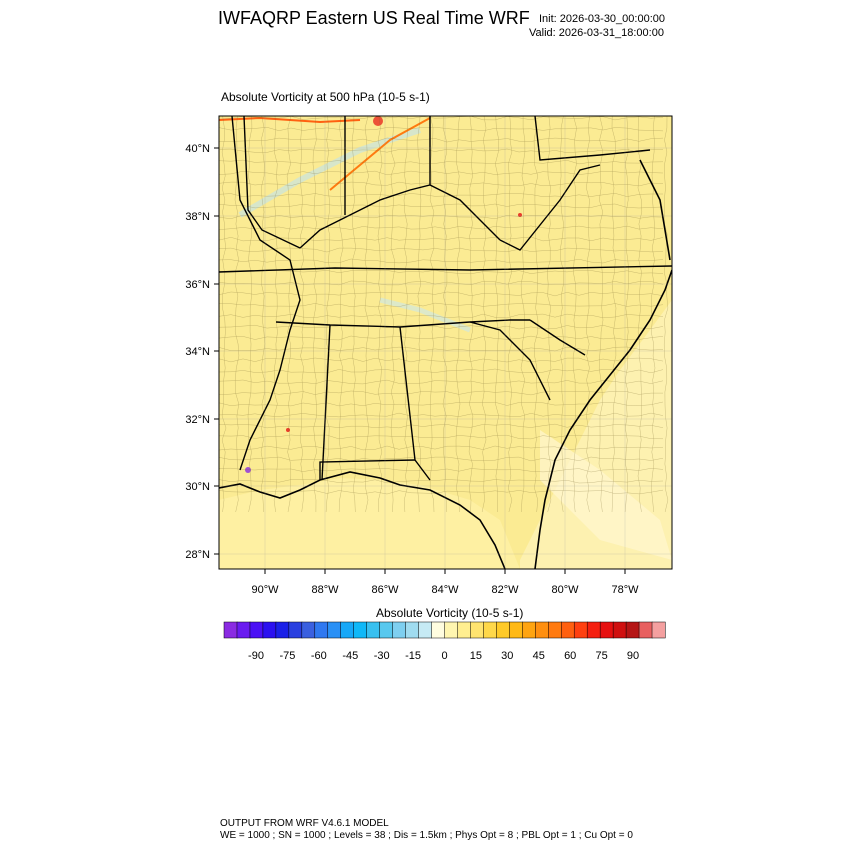  What do you see at coordinates (197, 487) in the screenshot?
I see `lat-tick-label: 30°N` at bounding box center [197, 487].